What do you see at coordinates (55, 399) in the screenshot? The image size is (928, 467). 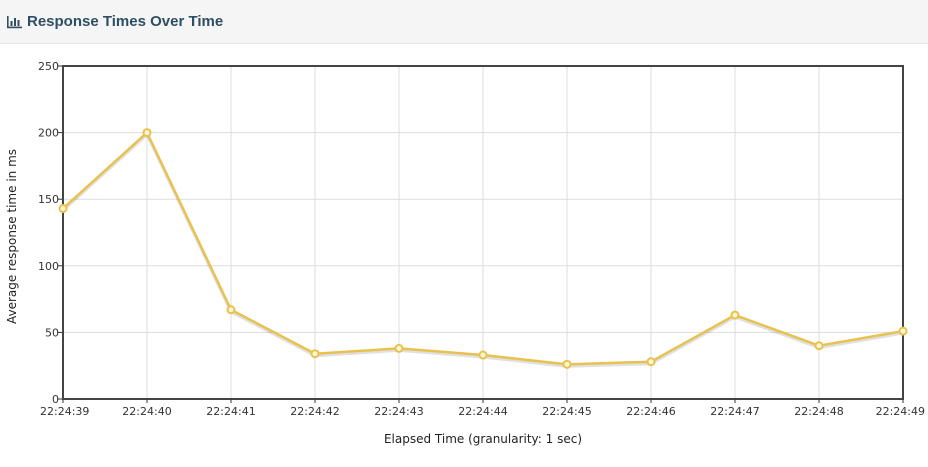 I see `y-tick-label: 0` at bounding box center [55, 399].